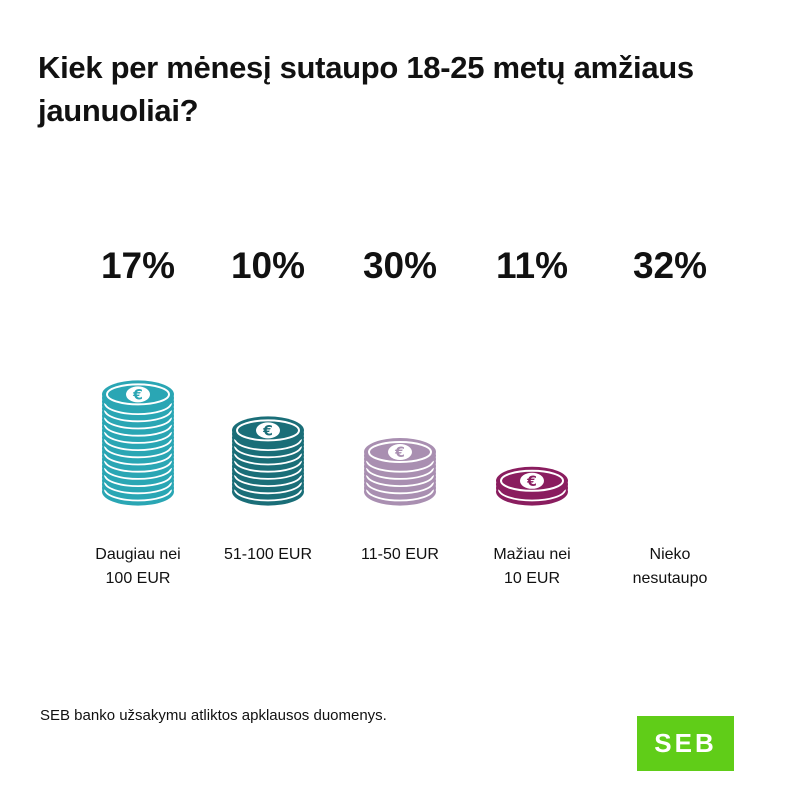 This screenshot has height=800, width=800. I want to click on seb-logo: SEB, so click(685, 743).